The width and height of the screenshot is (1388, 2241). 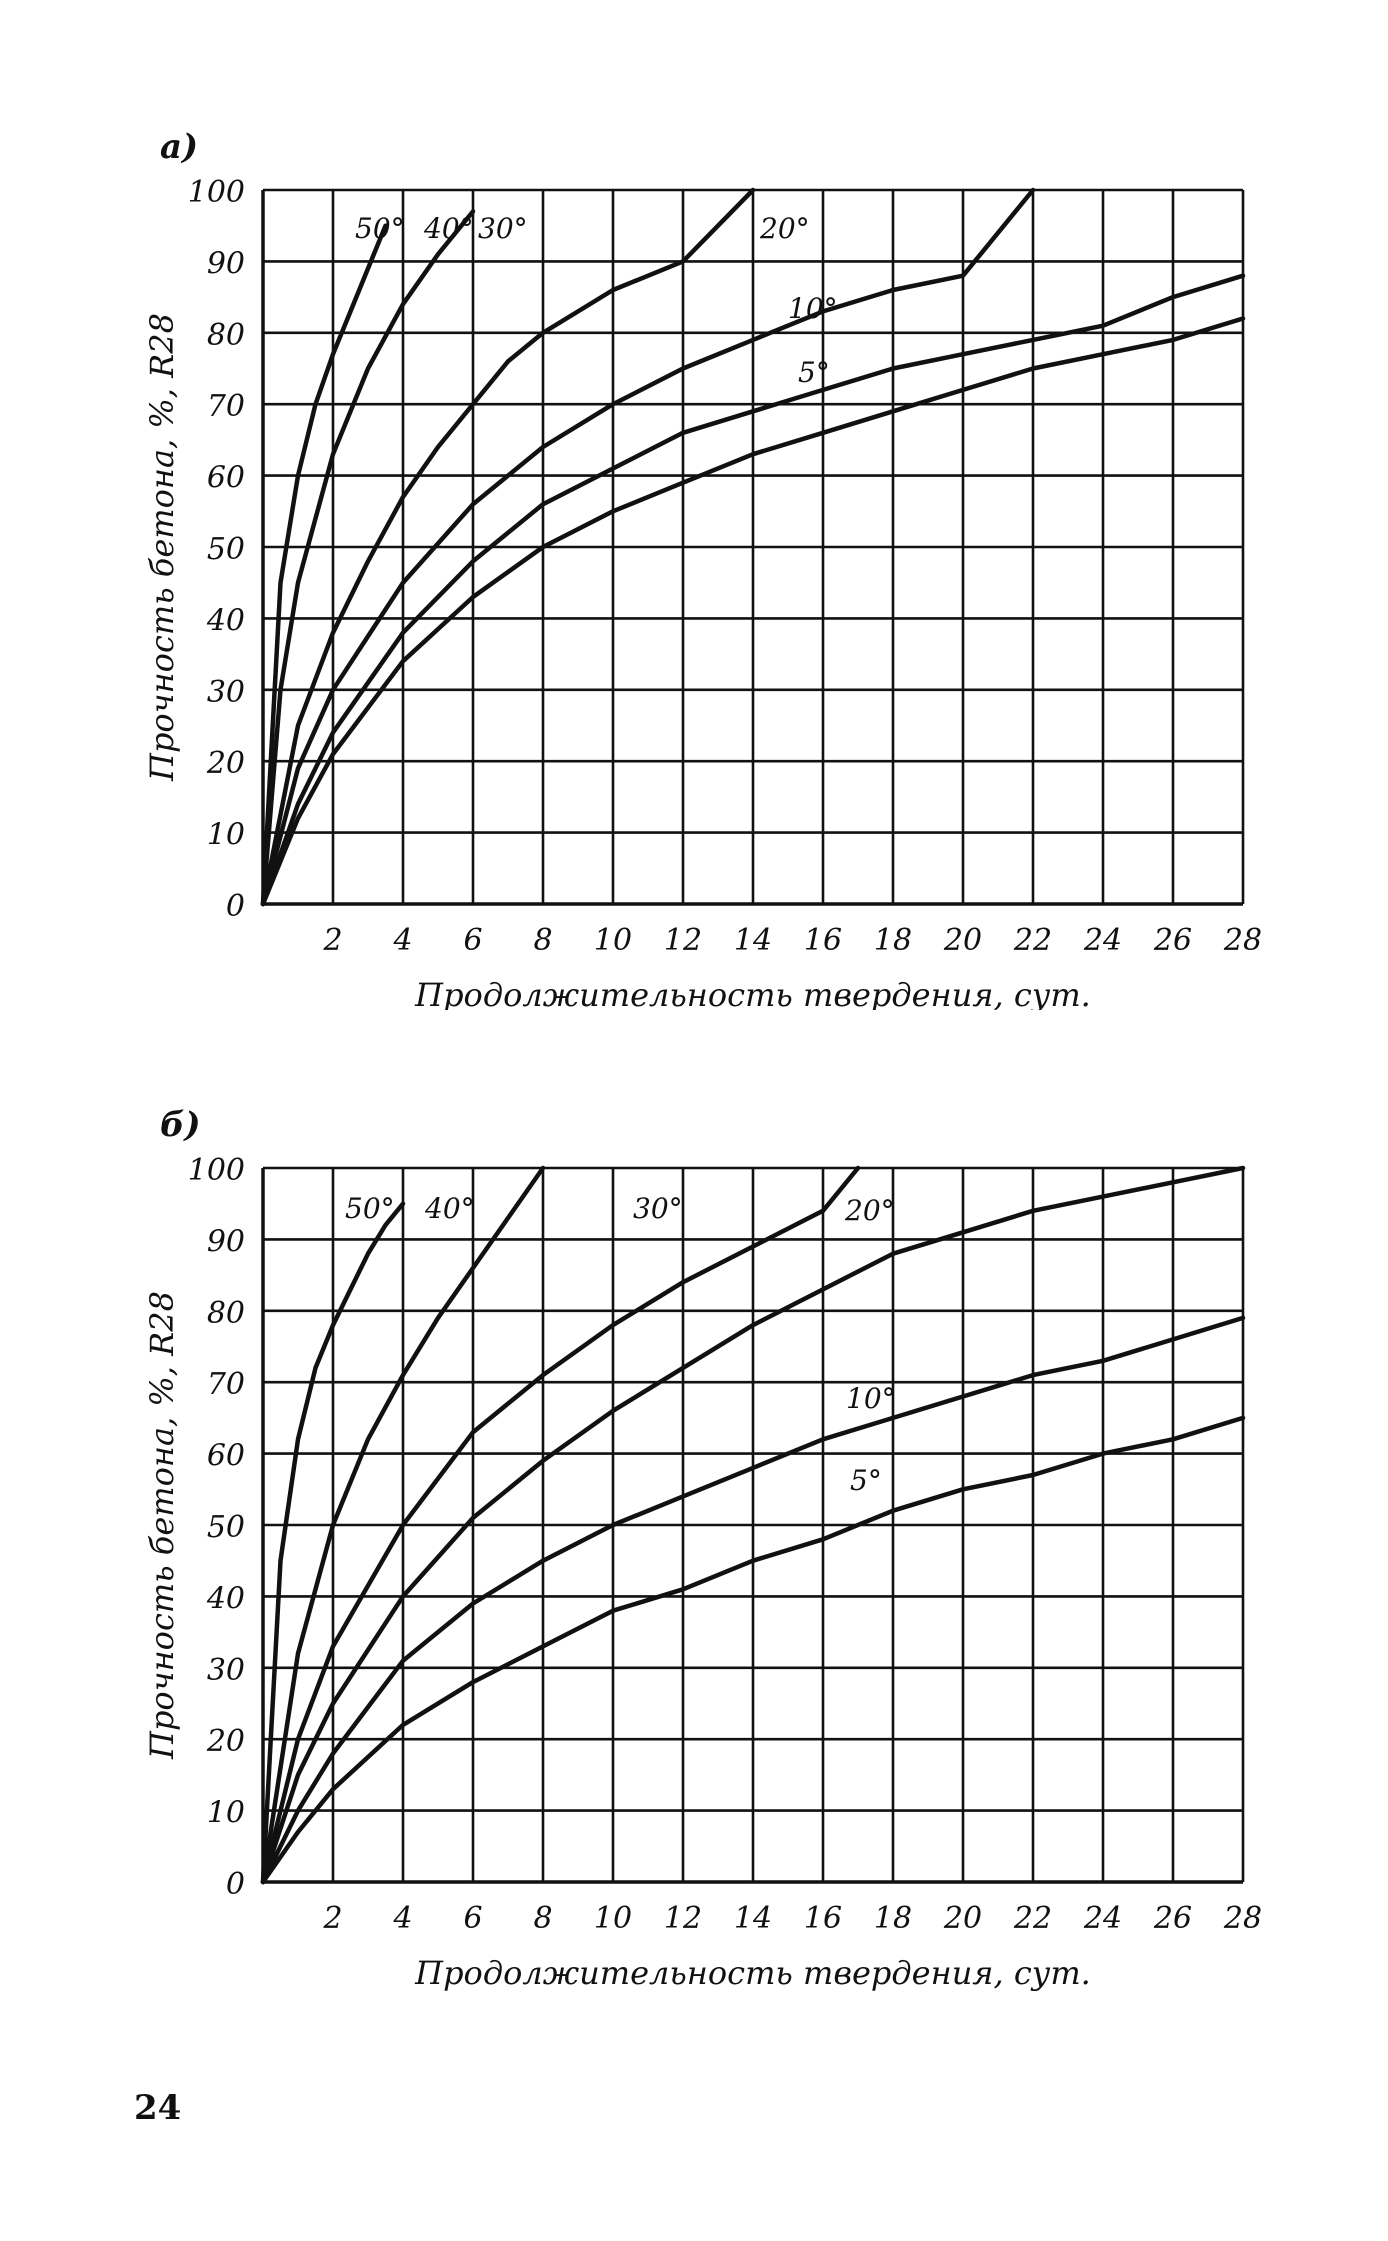 What do you see at coordinates (158, 2108) in the screenshot?
I see `page-number: 24` at bounding box center [158, 2108].